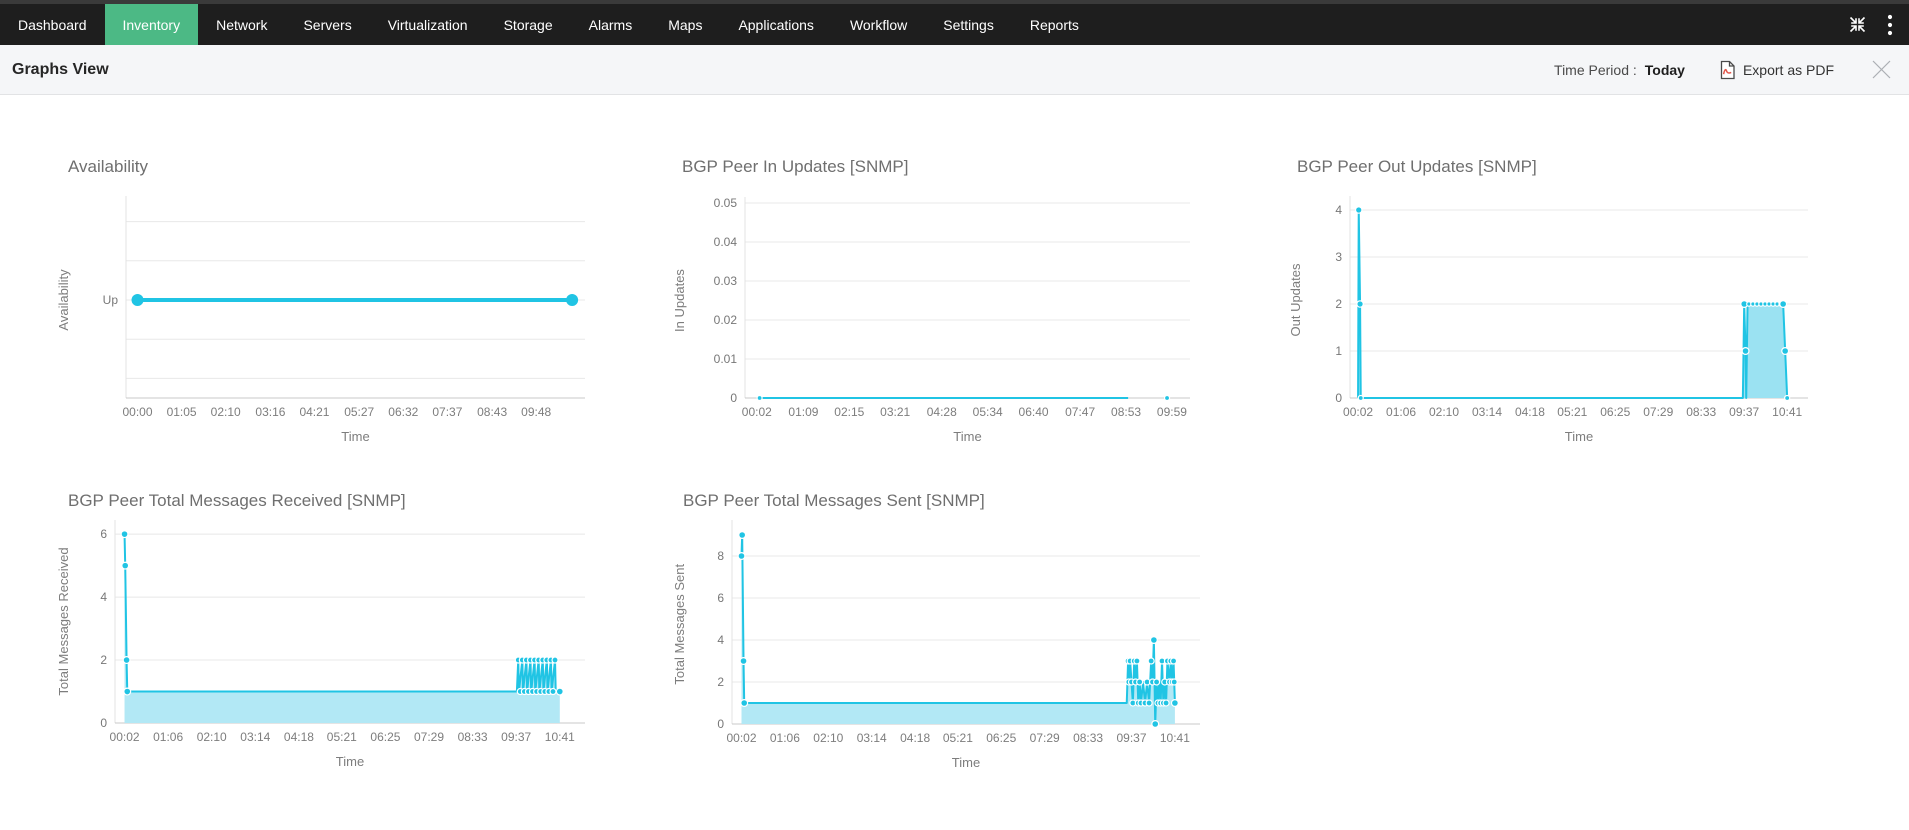 This screenshot has height=830, width=1909. I want to click on nav-tab-applications: Applications, so click(776, 24).